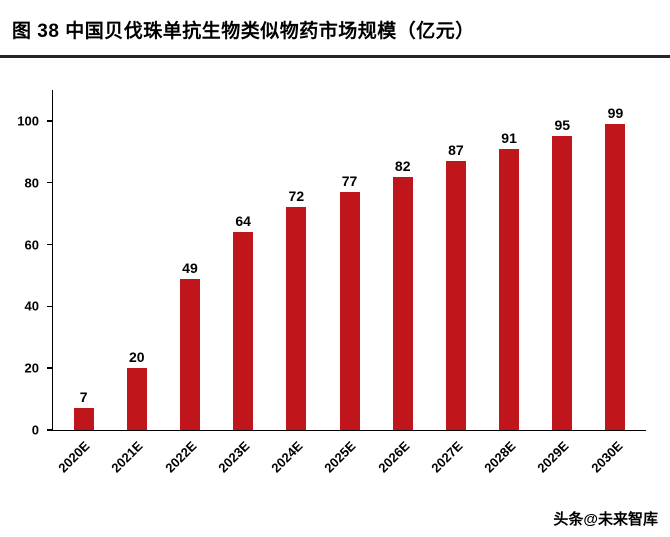 The height and width of the screenshot is (537, 670). Describe the element at coordinates (243, 221) in the screenshot. I see `bar-value-label: 64` at that location.